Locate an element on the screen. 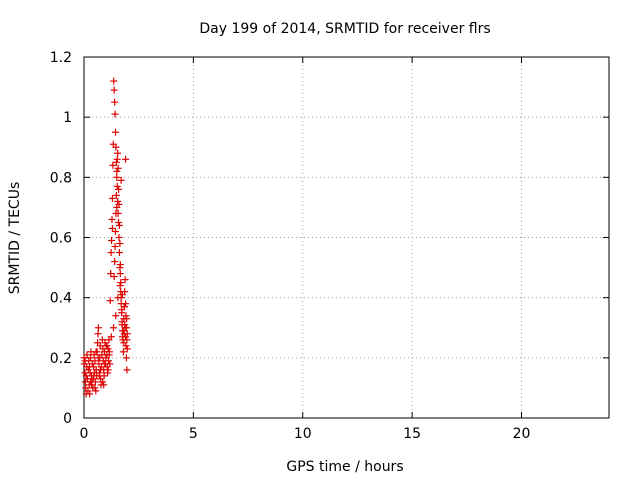 The height and width of the screenshot is (480, 640). y-tick-label: 1 is located at coordinates (67, 118).